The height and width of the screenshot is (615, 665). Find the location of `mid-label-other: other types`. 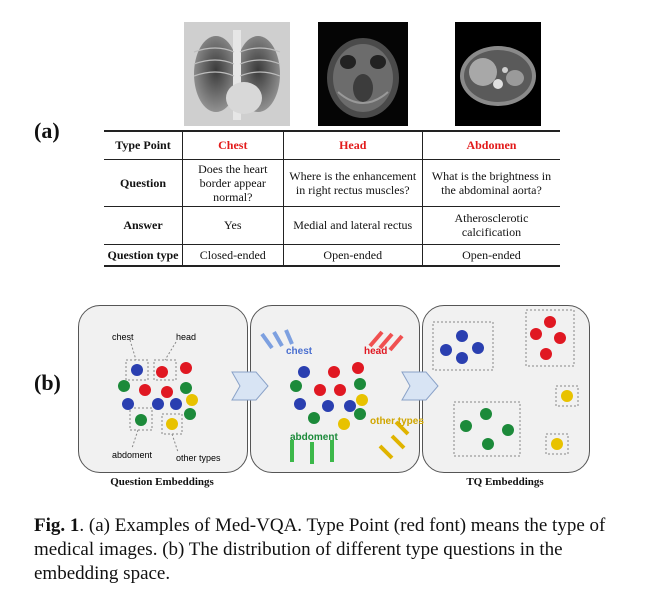

mid-label-other: other types is located at coordinates (397, 421).